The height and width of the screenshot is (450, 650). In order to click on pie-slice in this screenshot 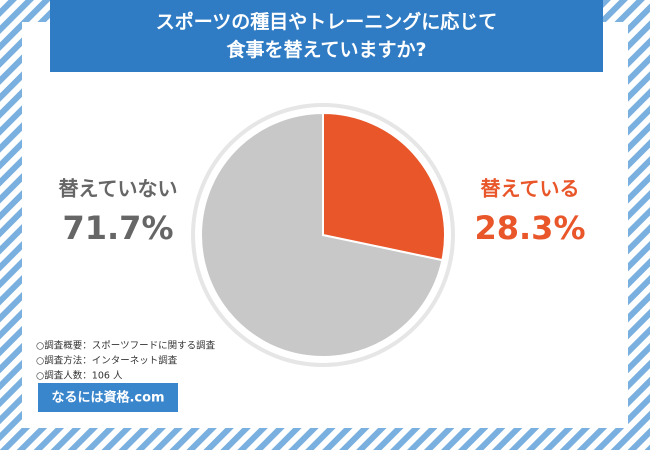, I will do `click(384, 186)`.